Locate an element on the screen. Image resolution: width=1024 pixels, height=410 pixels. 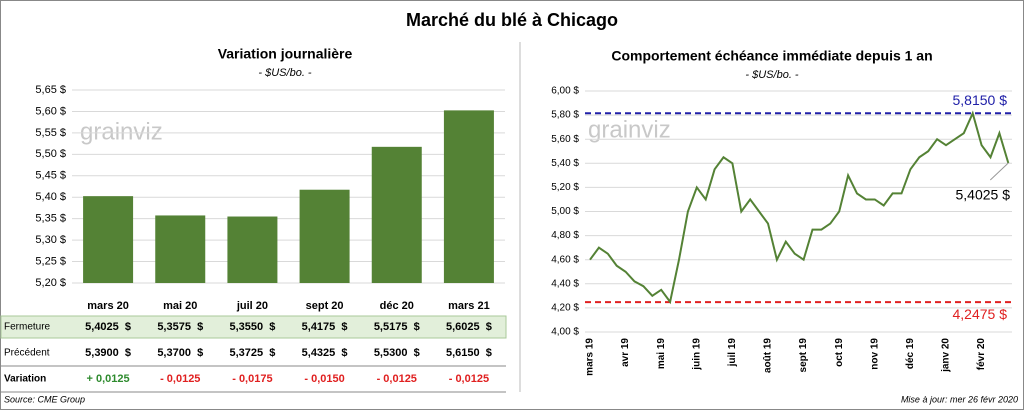
x-tick-label: mai 19 is located at coordinates (661, 354).